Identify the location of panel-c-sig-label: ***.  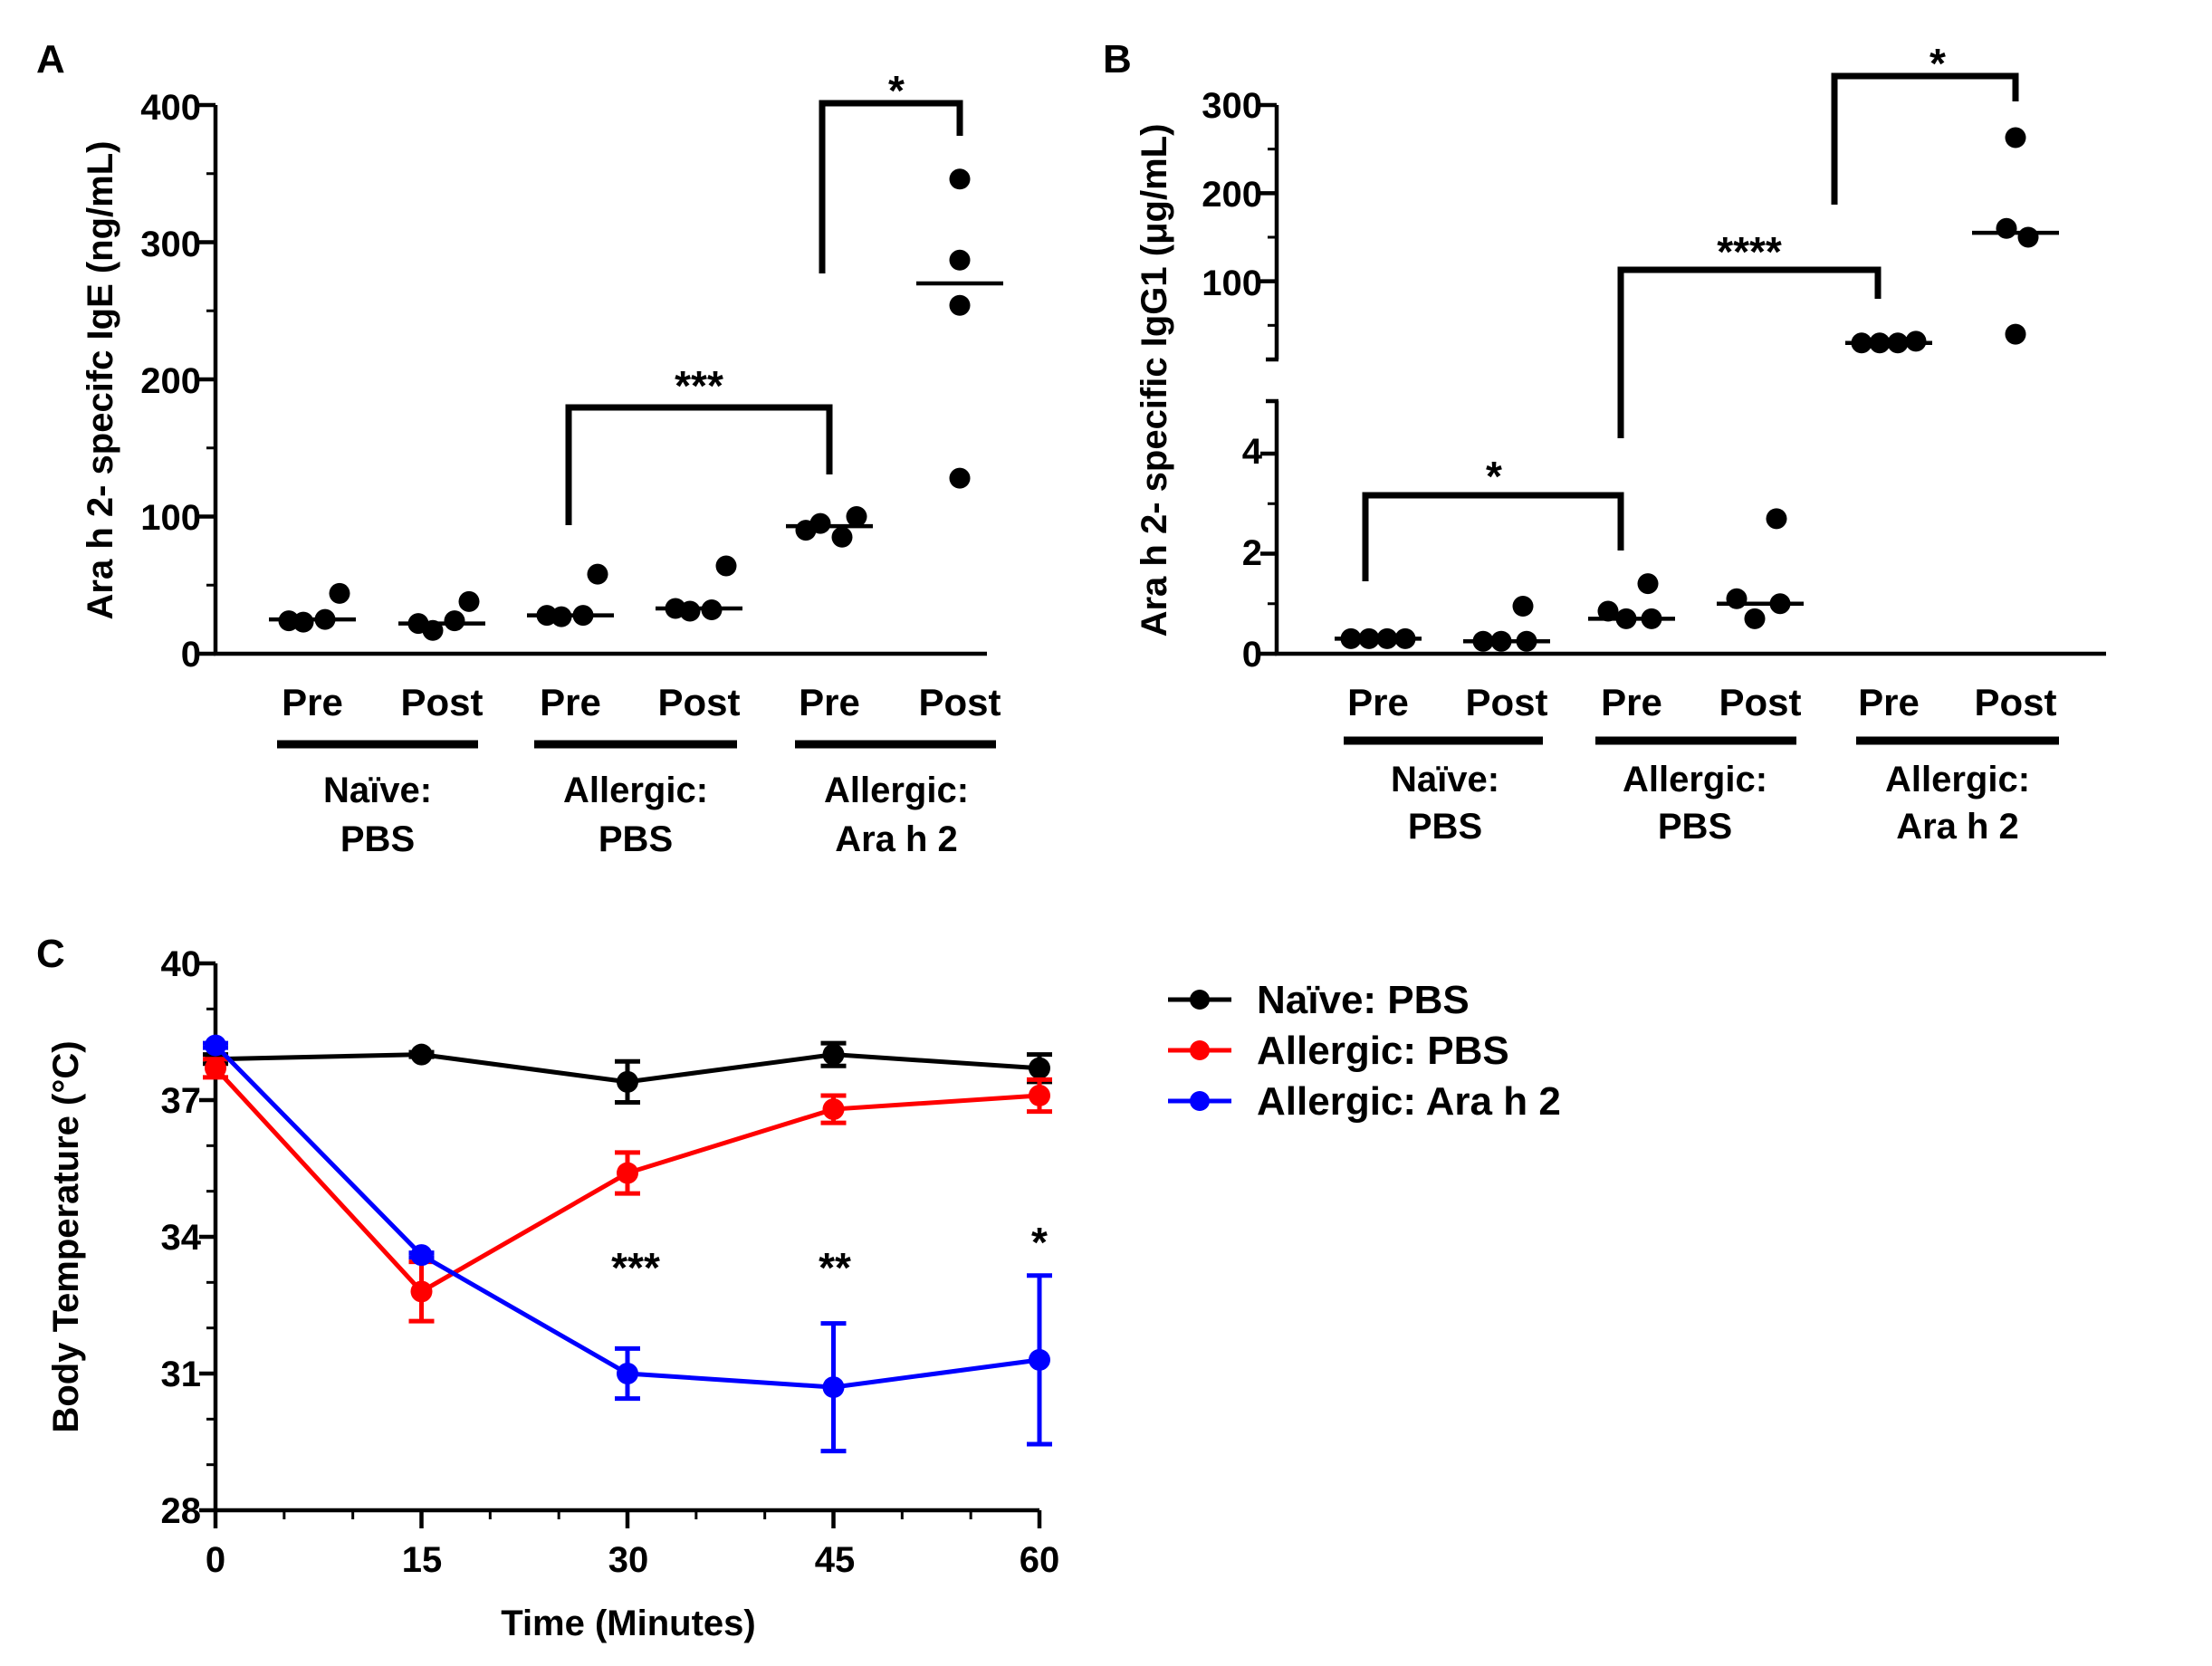
(635, 1267).